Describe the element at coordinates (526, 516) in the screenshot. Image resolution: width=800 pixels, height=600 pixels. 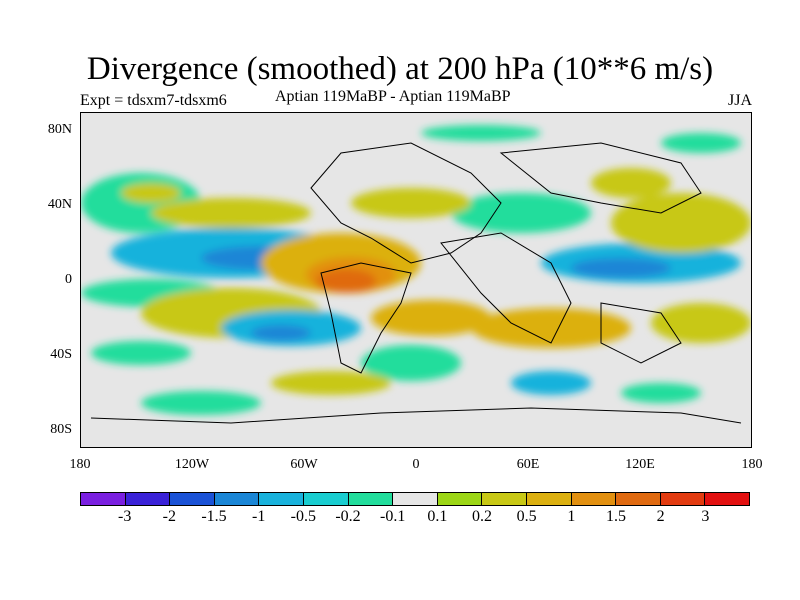
I see `colorbar-label: 0.5` at that location.